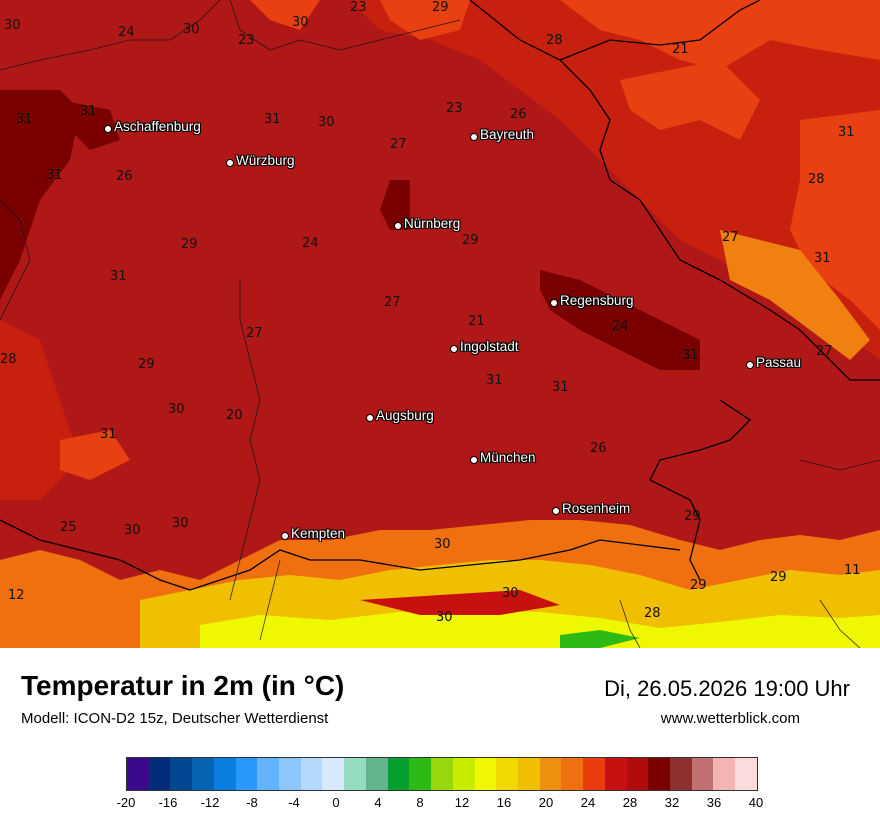 This screenshot has width=880, height=830. I want to click on city-name: Aschaffenburg, so click(157, 126).